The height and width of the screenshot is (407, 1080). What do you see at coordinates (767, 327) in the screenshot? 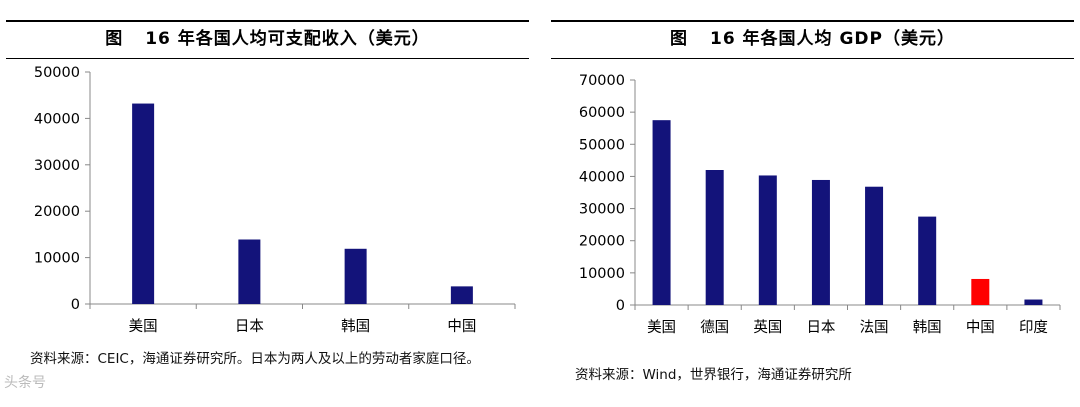
I see `x-tick-label: 英国` at bounding box center [767, 327].